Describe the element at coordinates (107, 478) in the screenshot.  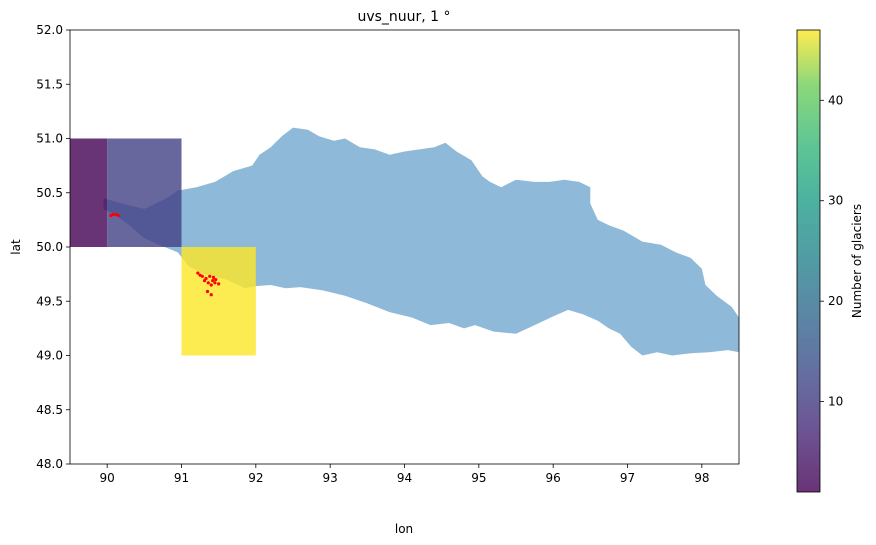
I see `x-tick-label: 90` at that location.